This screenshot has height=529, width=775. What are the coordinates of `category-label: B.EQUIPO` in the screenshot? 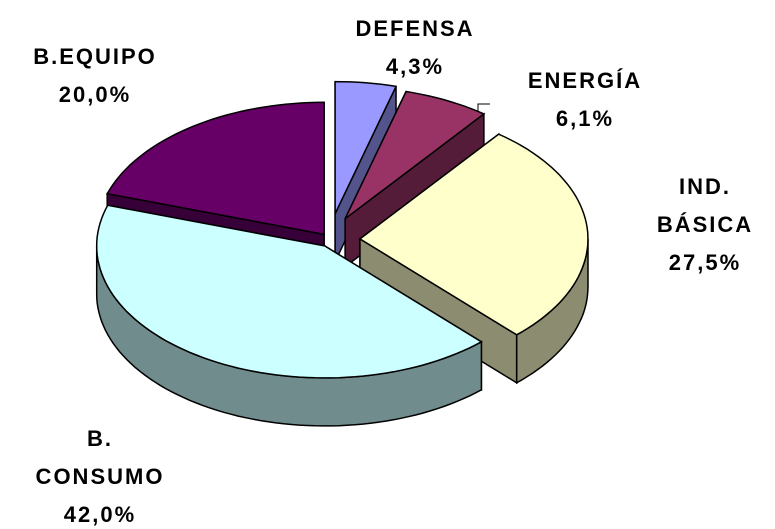 It's located at (95, 56).